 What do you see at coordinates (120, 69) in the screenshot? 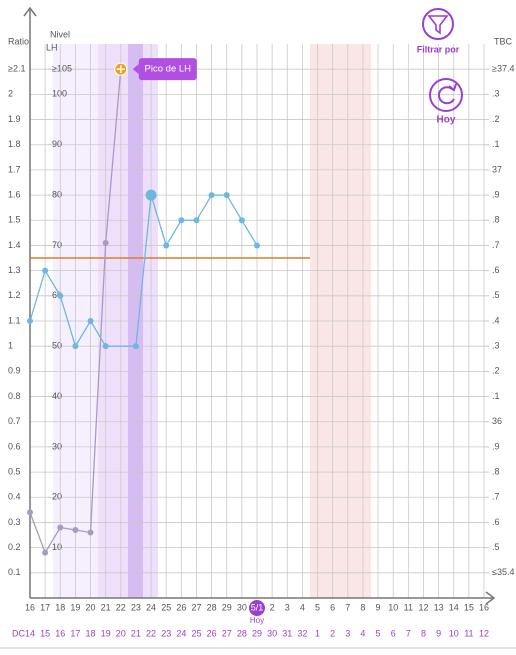
I see `lh-peak-cross` at bounding box center [120, 69].